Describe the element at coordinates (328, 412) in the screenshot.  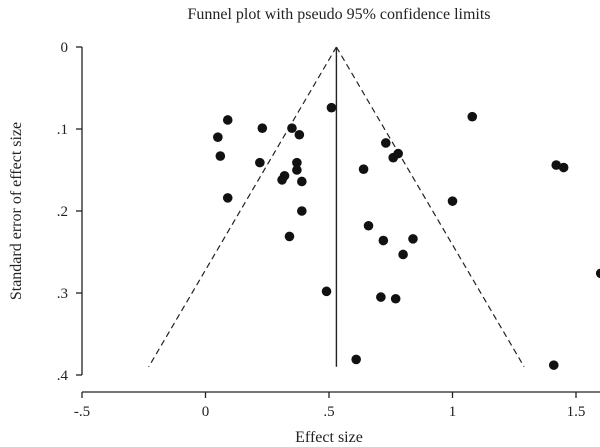
I see `x-tick-label: .5` at that location.